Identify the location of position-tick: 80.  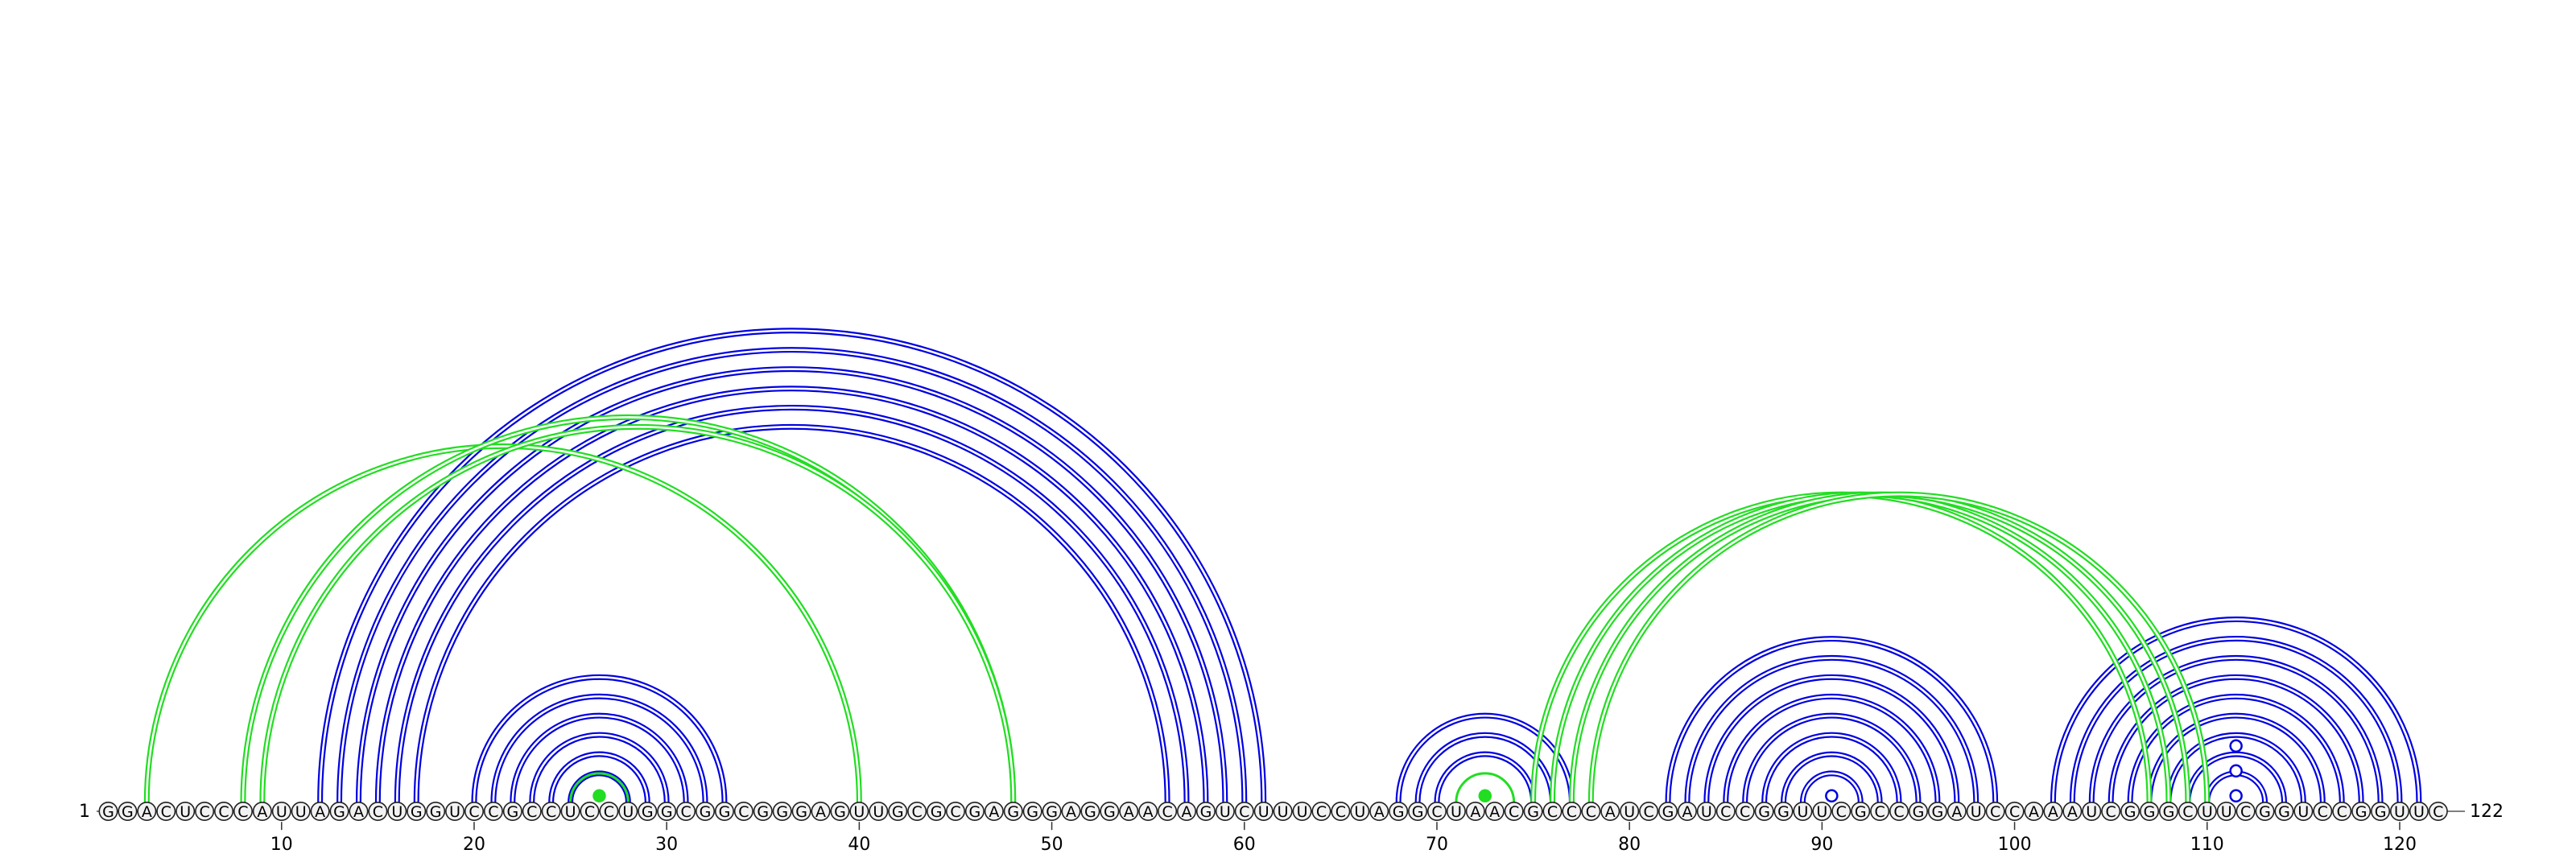
(1629, 838).